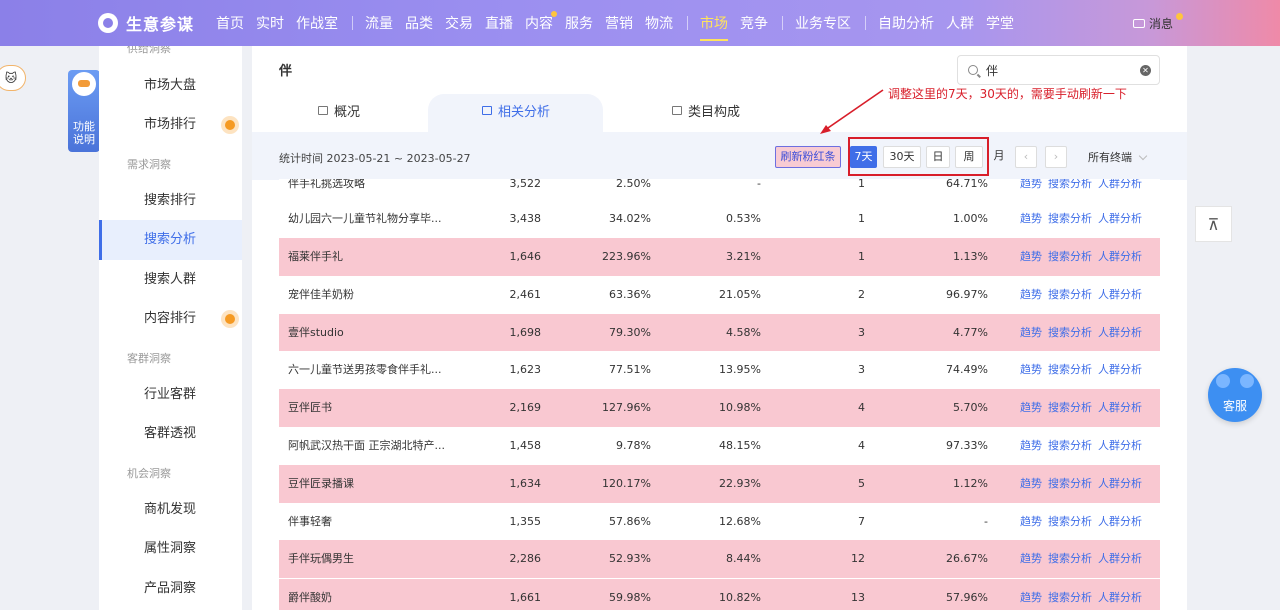 This screenshot has height=610, width=1280. What do you see at coordinates (630, 332) in the screenshot?
I see `cell-value: 79.30%` at bounding box center [630, 332].